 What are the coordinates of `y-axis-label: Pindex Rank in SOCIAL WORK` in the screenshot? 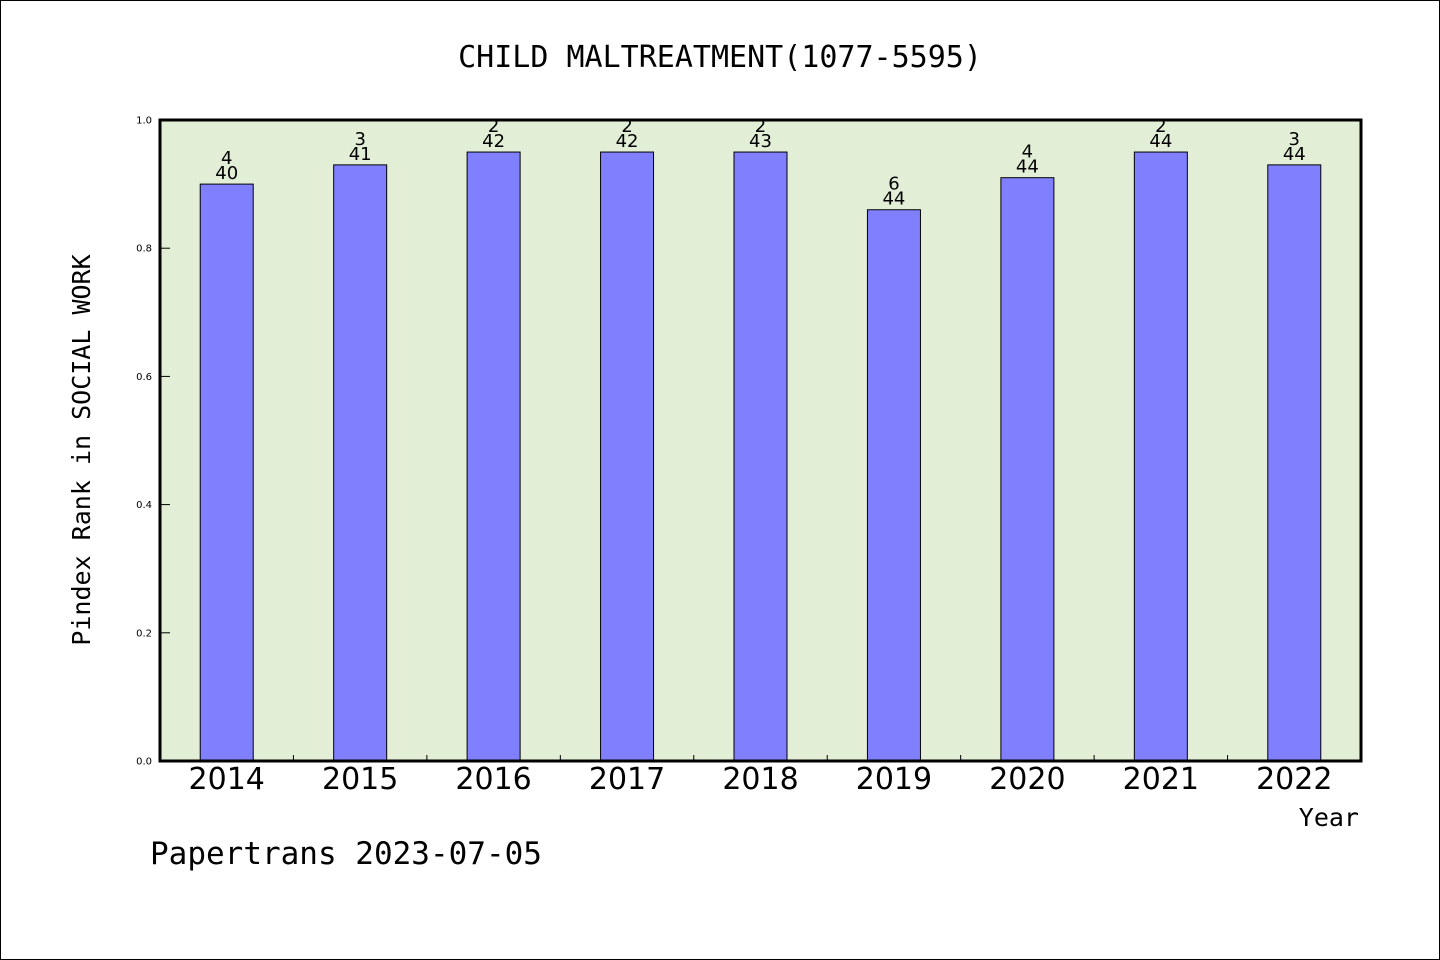 It's located at (81, 449).